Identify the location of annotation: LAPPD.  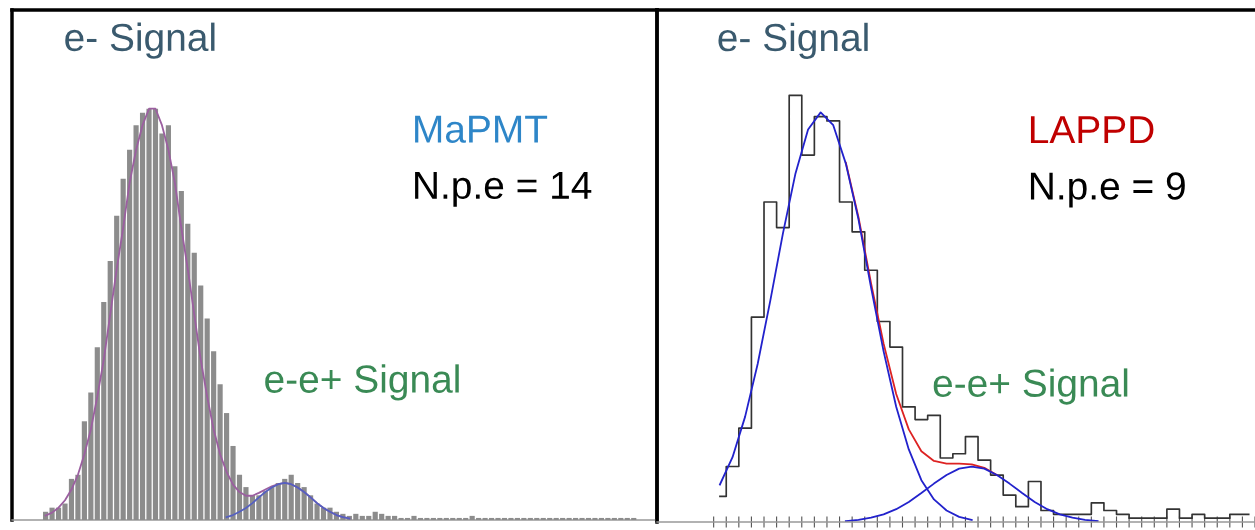
(1092, 130).